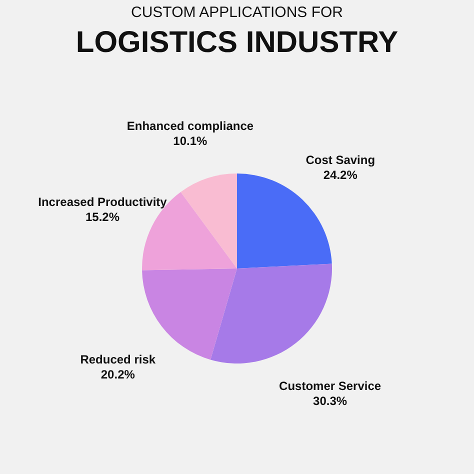 The image size is (474, 474). I want to click on chart-title: CUSTOM APPLICATIONS FOR, so click(237, 12).